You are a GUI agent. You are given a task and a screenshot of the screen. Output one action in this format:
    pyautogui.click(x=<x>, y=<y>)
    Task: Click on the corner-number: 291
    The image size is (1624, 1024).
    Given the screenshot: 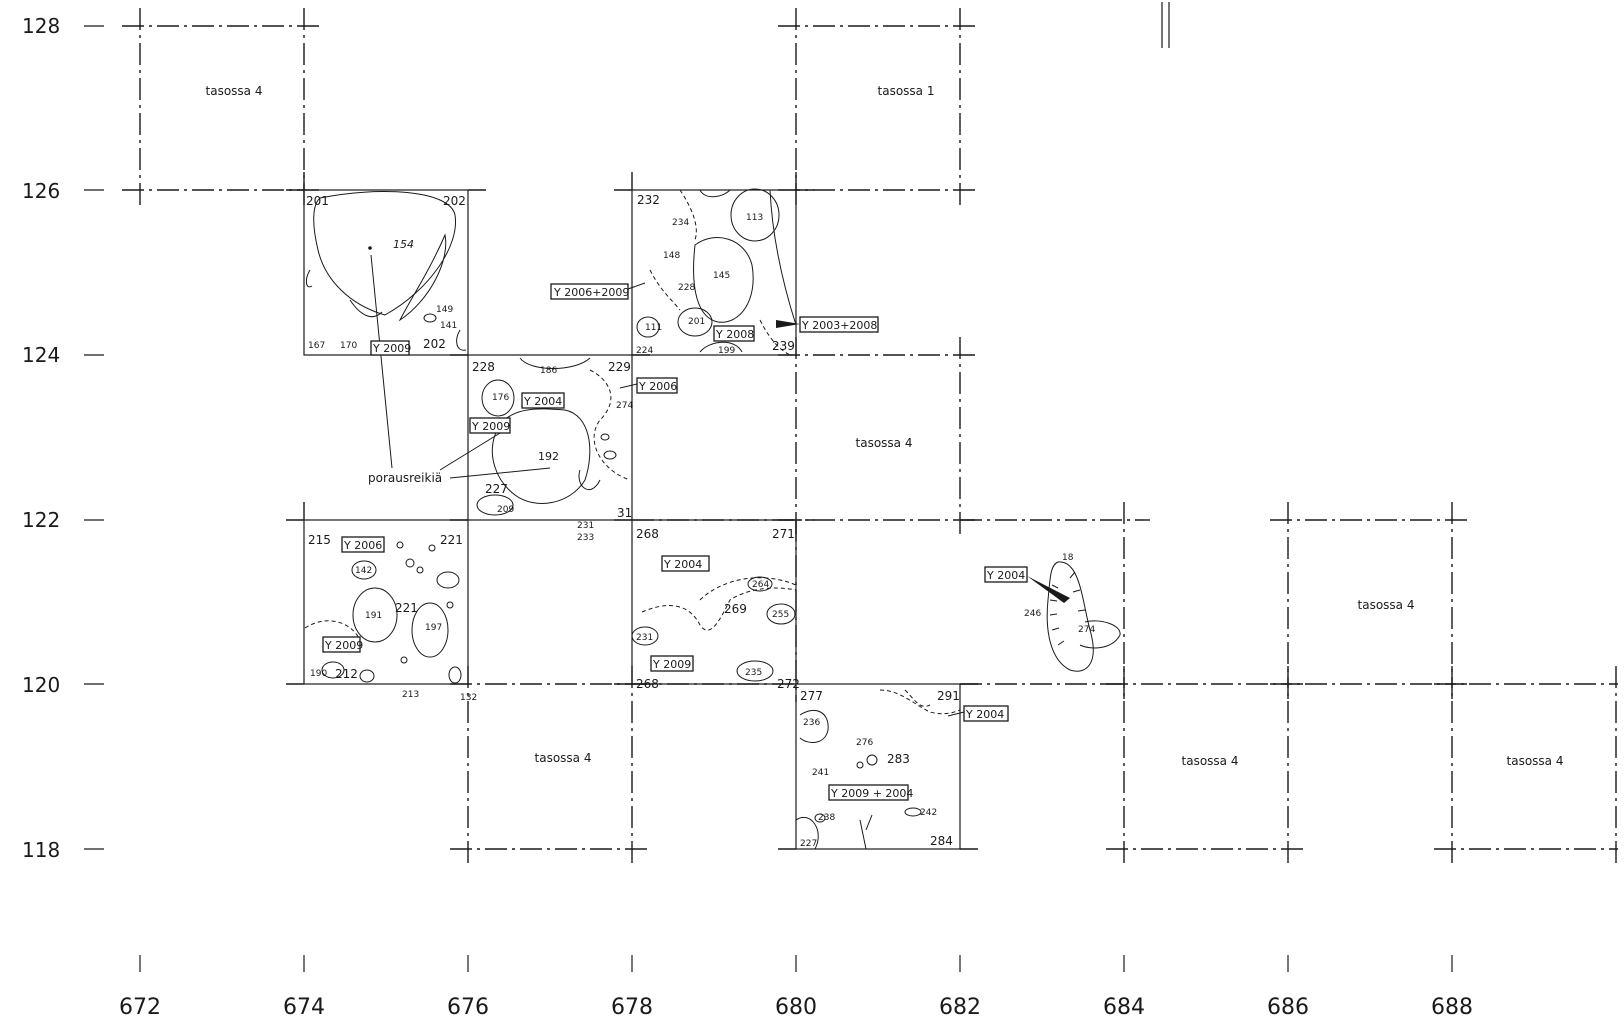 What is the action you would take?
    pyautogui.click(x=948, y=696)
    